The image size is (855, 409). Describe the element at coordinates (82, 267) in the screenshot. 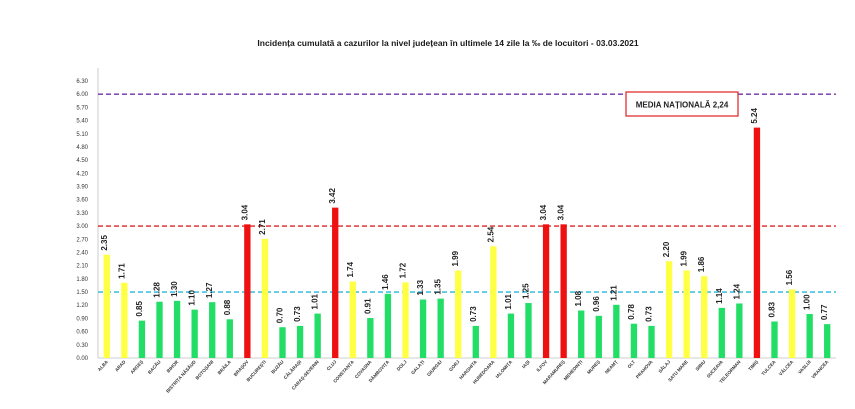

I see `y-tick-label: 2.10` at that location.